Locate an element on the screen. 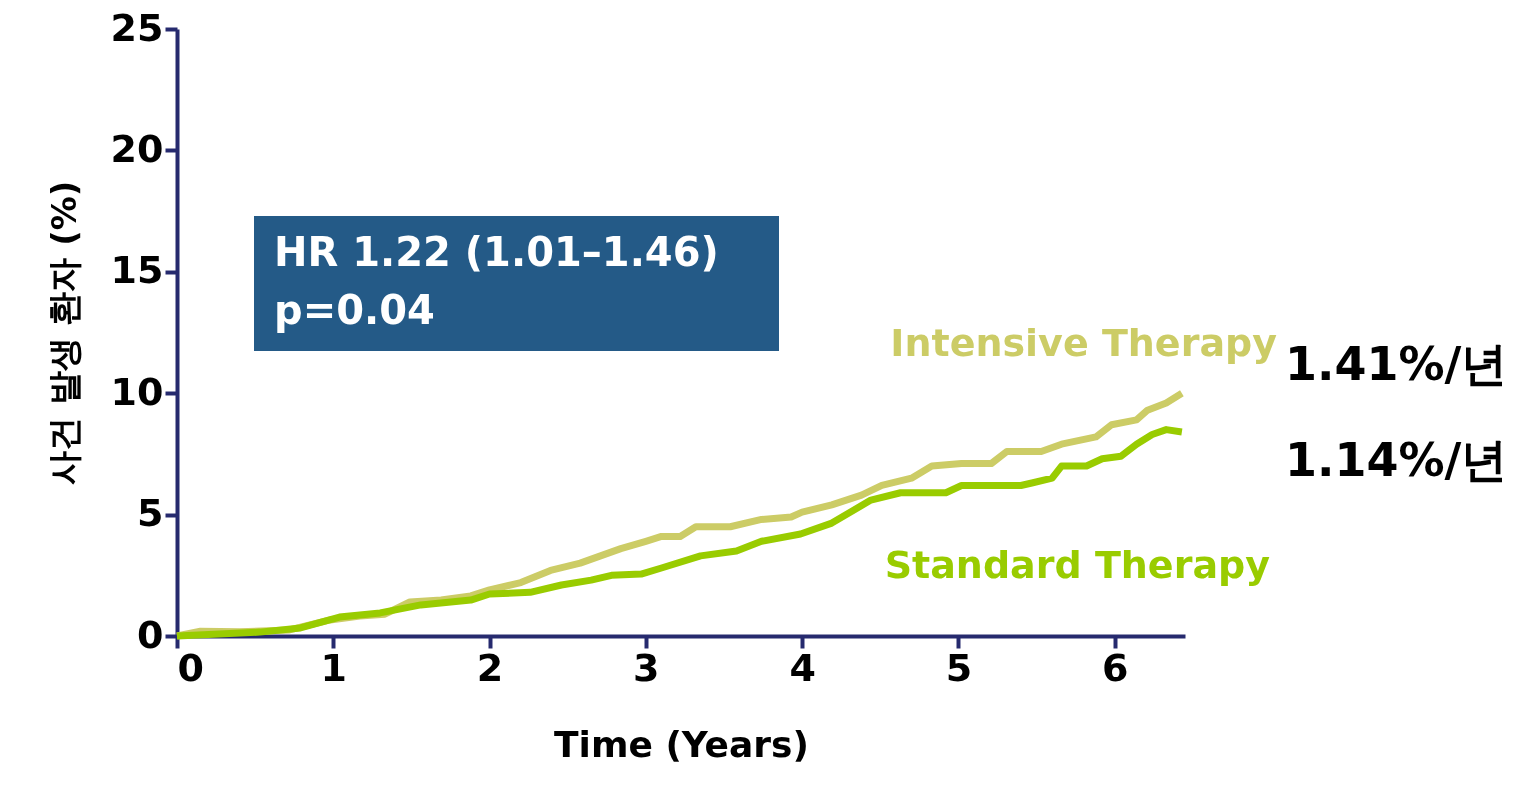 The height and width of the screenshot is (786, 1522). x-axis-title: Time (Years) is located at coordinates (681, 744).